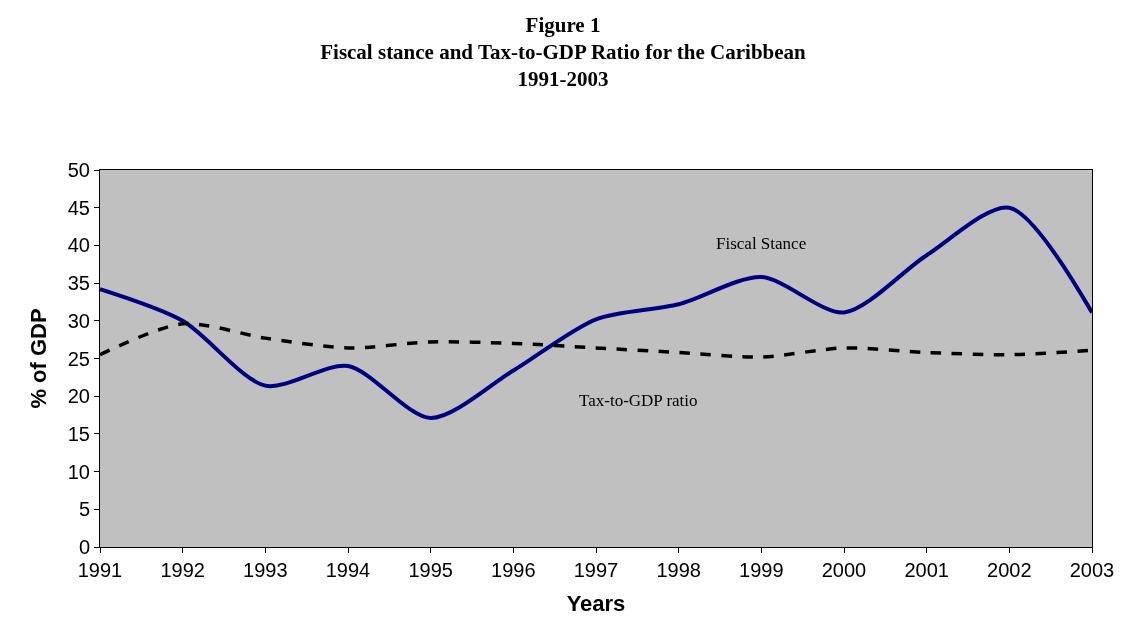 The height and width of the screenshot is (632, 1126). What do you see at coordinates (78, 170) in the screenshot?
I see `y-tick-label: 50` at bounding box center [78, 170].